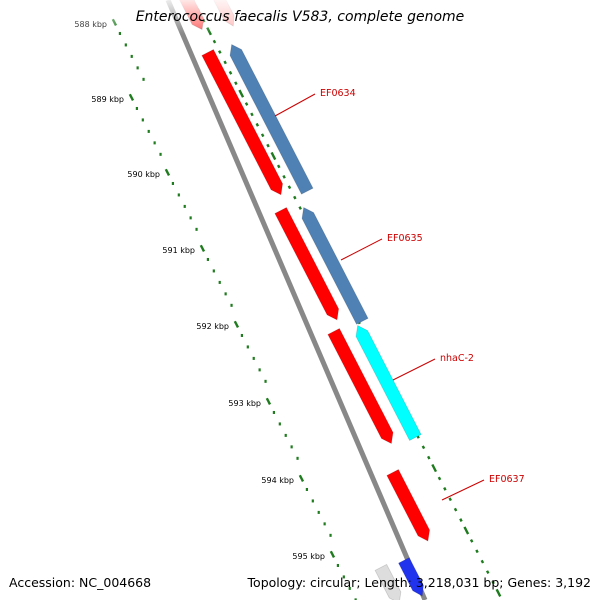 Image resolution: width=600 pixels, height=600 pixels. Describe the element at coordinates (457, 358) in the screenshot. I see `gene-label: nhaC-2` at that location.